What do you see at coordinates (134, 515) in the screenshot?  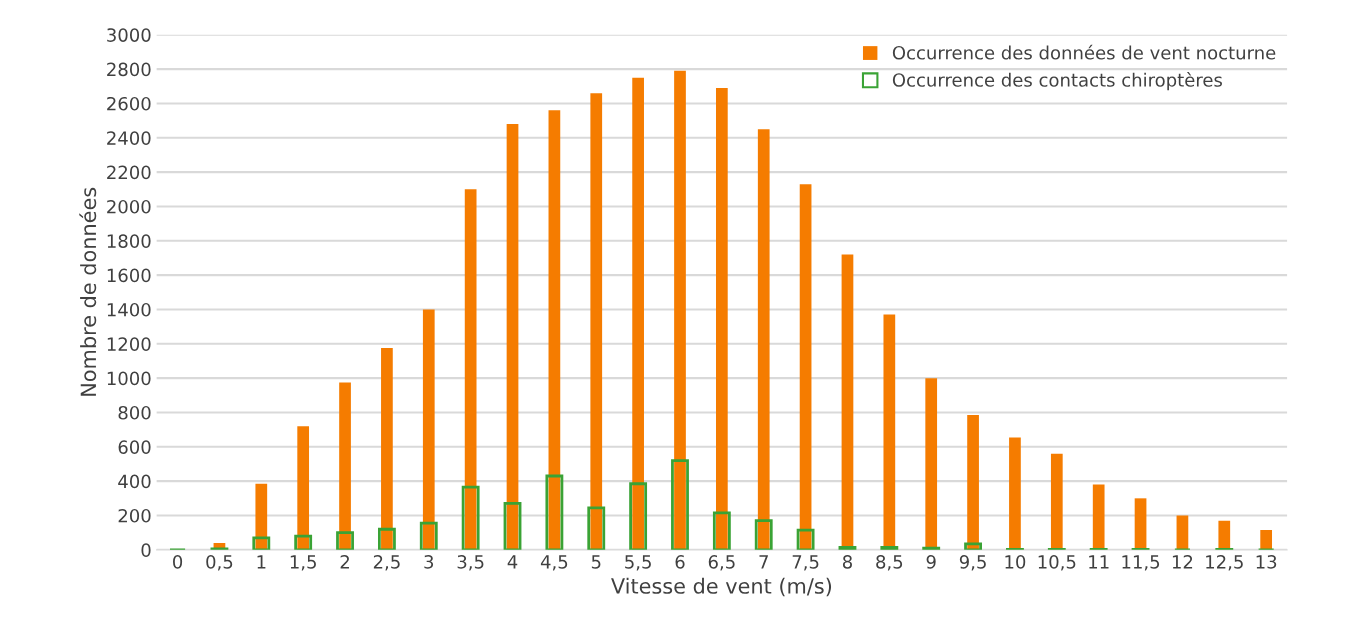 I see `y-tick-label: 200` at bounding box center [134, 515].